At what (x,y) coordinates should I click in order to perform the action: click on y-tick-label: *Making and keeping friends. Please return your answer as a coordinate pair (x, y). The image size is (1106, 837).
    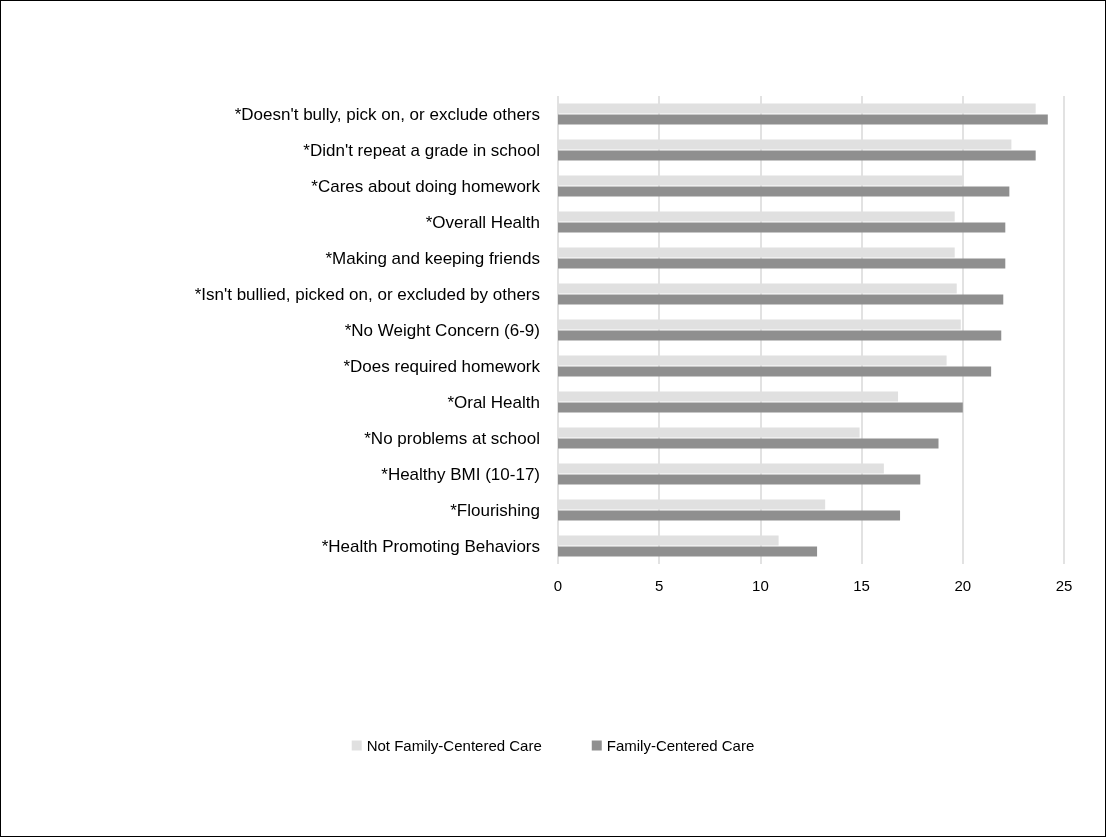
    Looking at the image, I should click on (432, 258).